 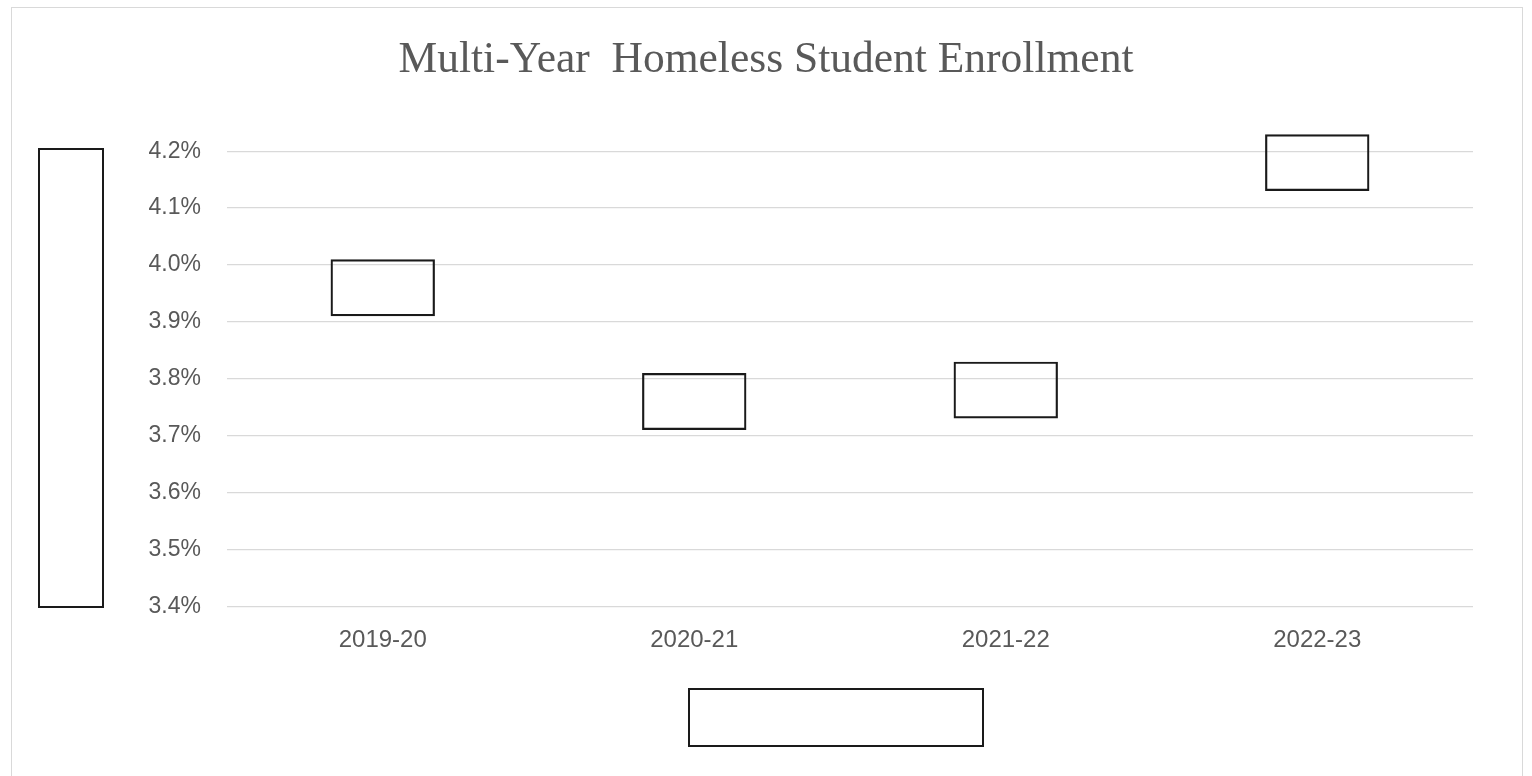 I want to click on x-tick-label: 2021-22, so click(x=1005, y=639).